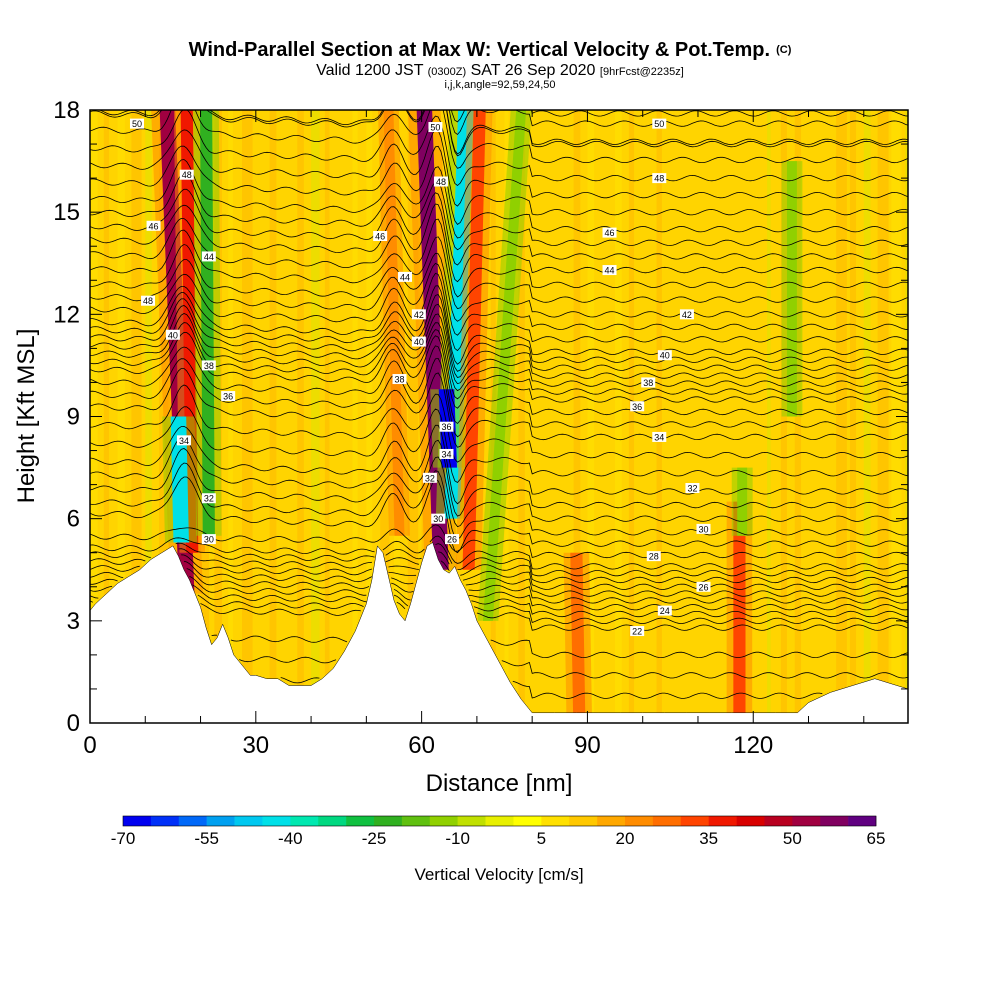 This screenshot has width=1000, height=1000. I want to click on contour-label: 48, so click(186, 174).